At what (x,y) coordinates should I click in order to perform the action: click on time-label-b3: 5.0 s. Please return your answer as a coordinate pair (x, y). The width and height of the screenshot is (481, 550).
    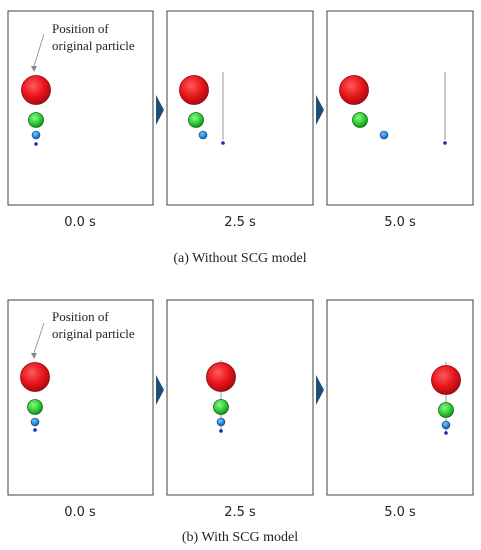
    Looking at the image, I should click on (400, 512).